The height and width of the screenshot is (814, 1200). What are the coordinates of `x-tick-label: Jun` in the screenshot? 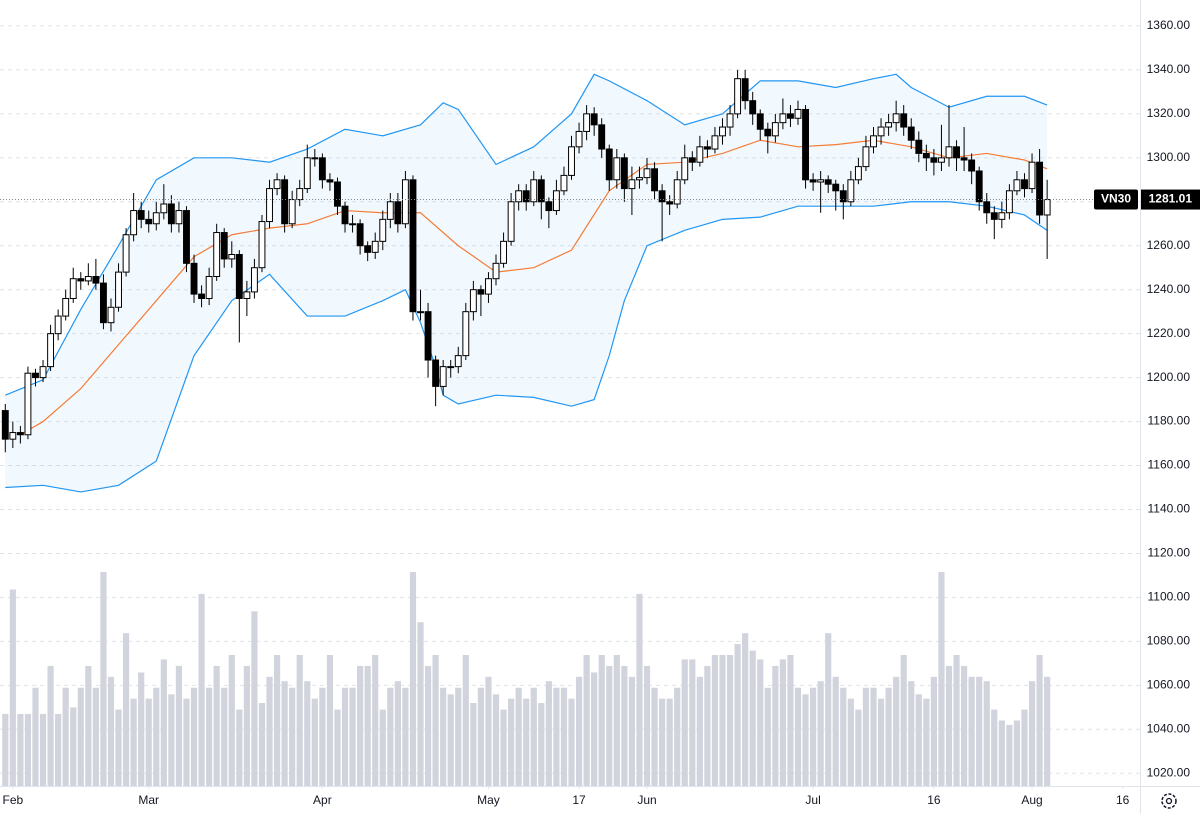 It's located at (646, 800).